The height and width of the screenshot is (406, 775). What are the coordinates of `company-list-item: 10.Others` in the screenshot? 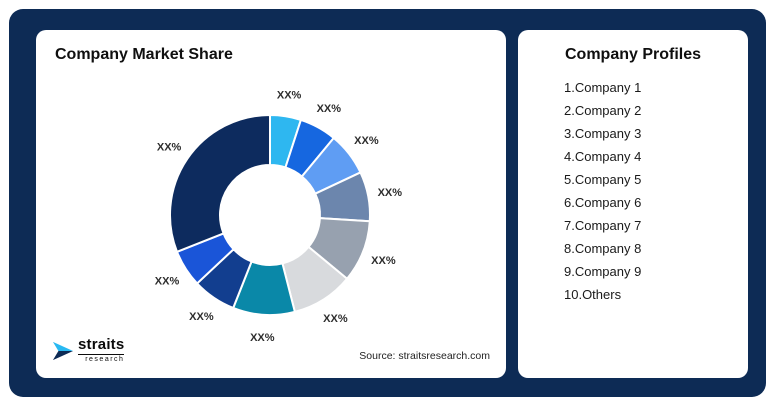 It's located at (593, 294).